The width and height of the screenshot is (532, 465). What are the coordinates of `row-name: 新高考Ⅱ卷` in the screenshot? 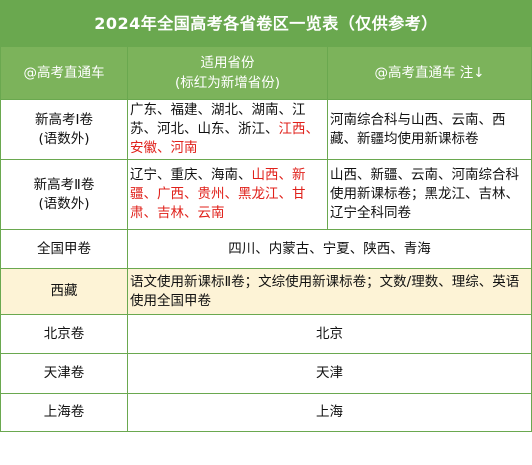 It's located at (64, 184).